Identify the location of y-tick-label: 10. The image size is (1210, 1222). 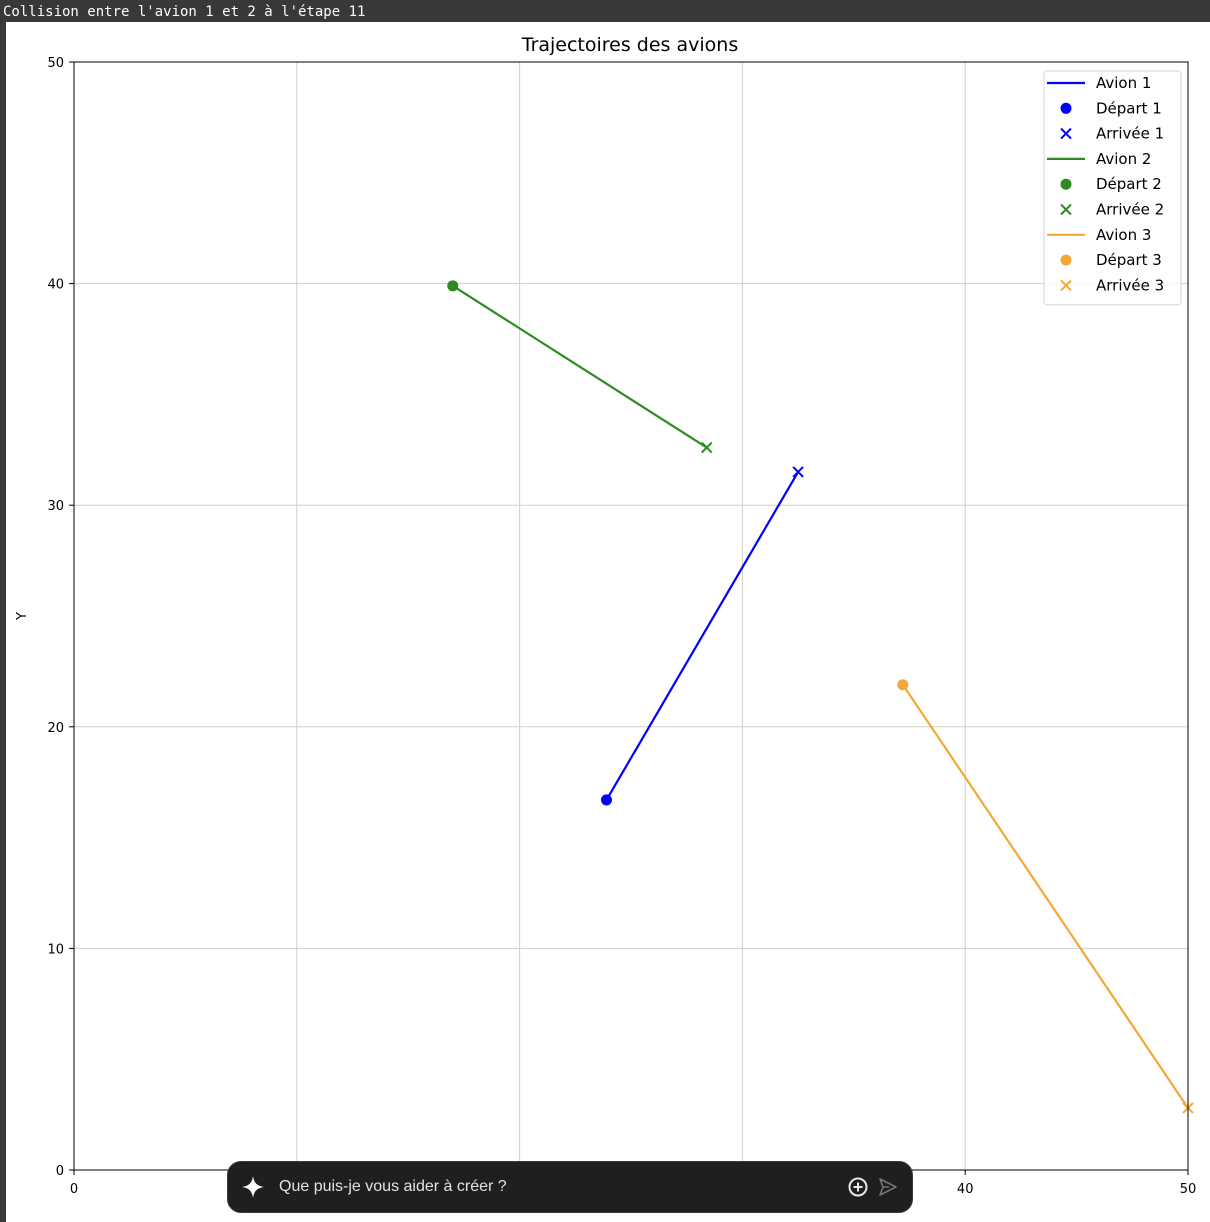
(55, 949).